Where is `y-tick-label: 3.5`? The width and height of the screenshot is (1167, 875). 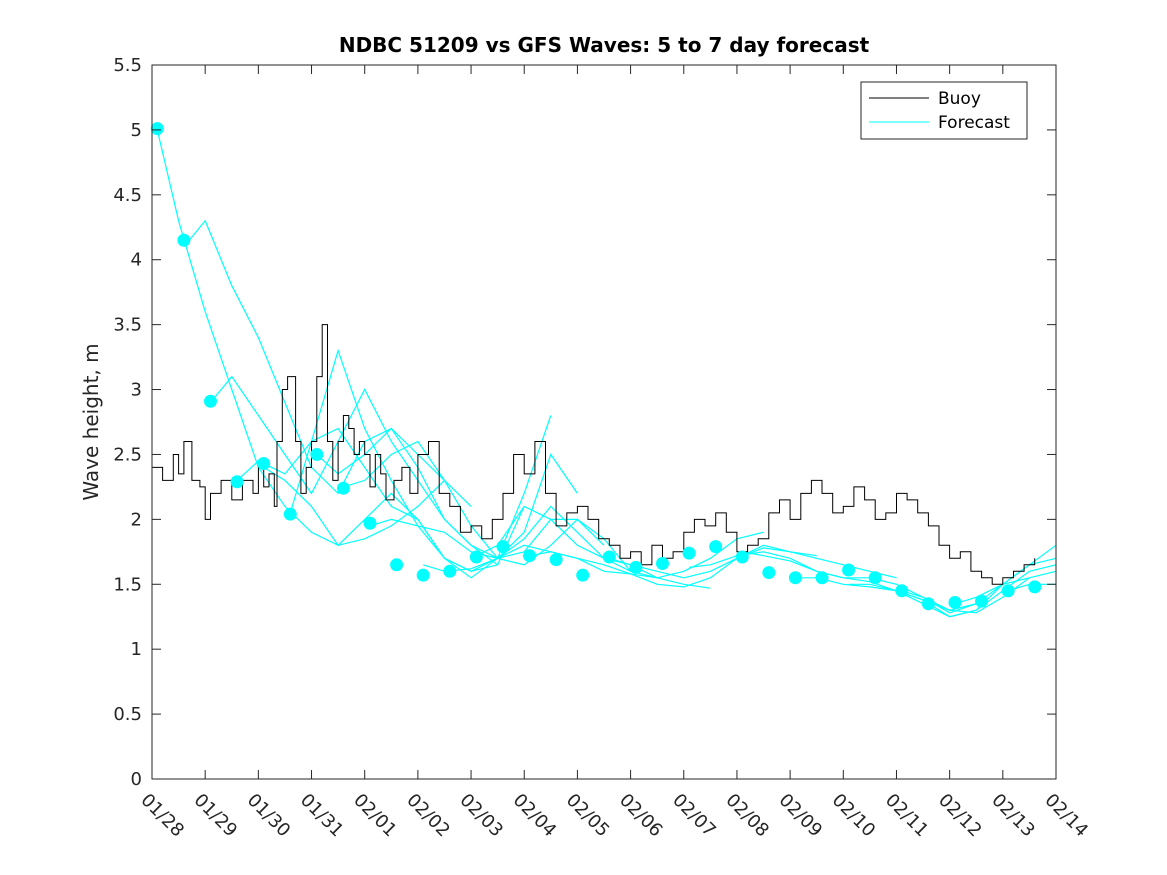 y-tick-label: 3.5 is located at coordinates (127, 325).